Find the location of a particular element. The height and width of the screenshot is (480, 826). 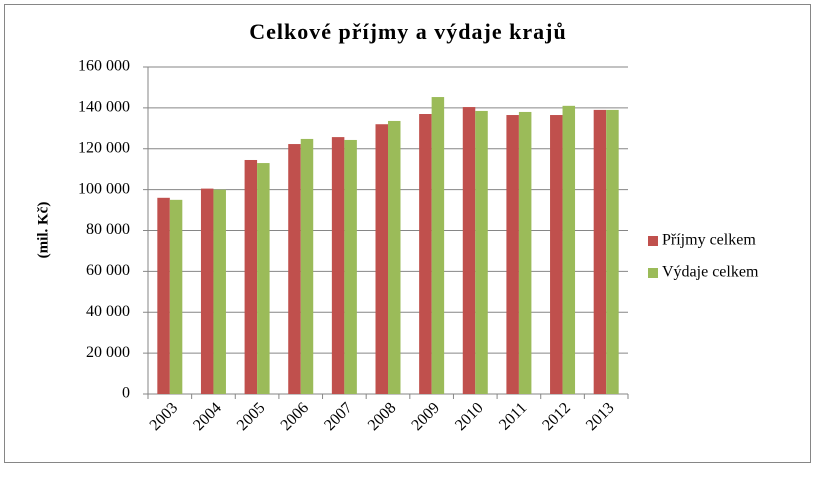

legend-label: Příjmy celkem is located at coordinates (709, 240).